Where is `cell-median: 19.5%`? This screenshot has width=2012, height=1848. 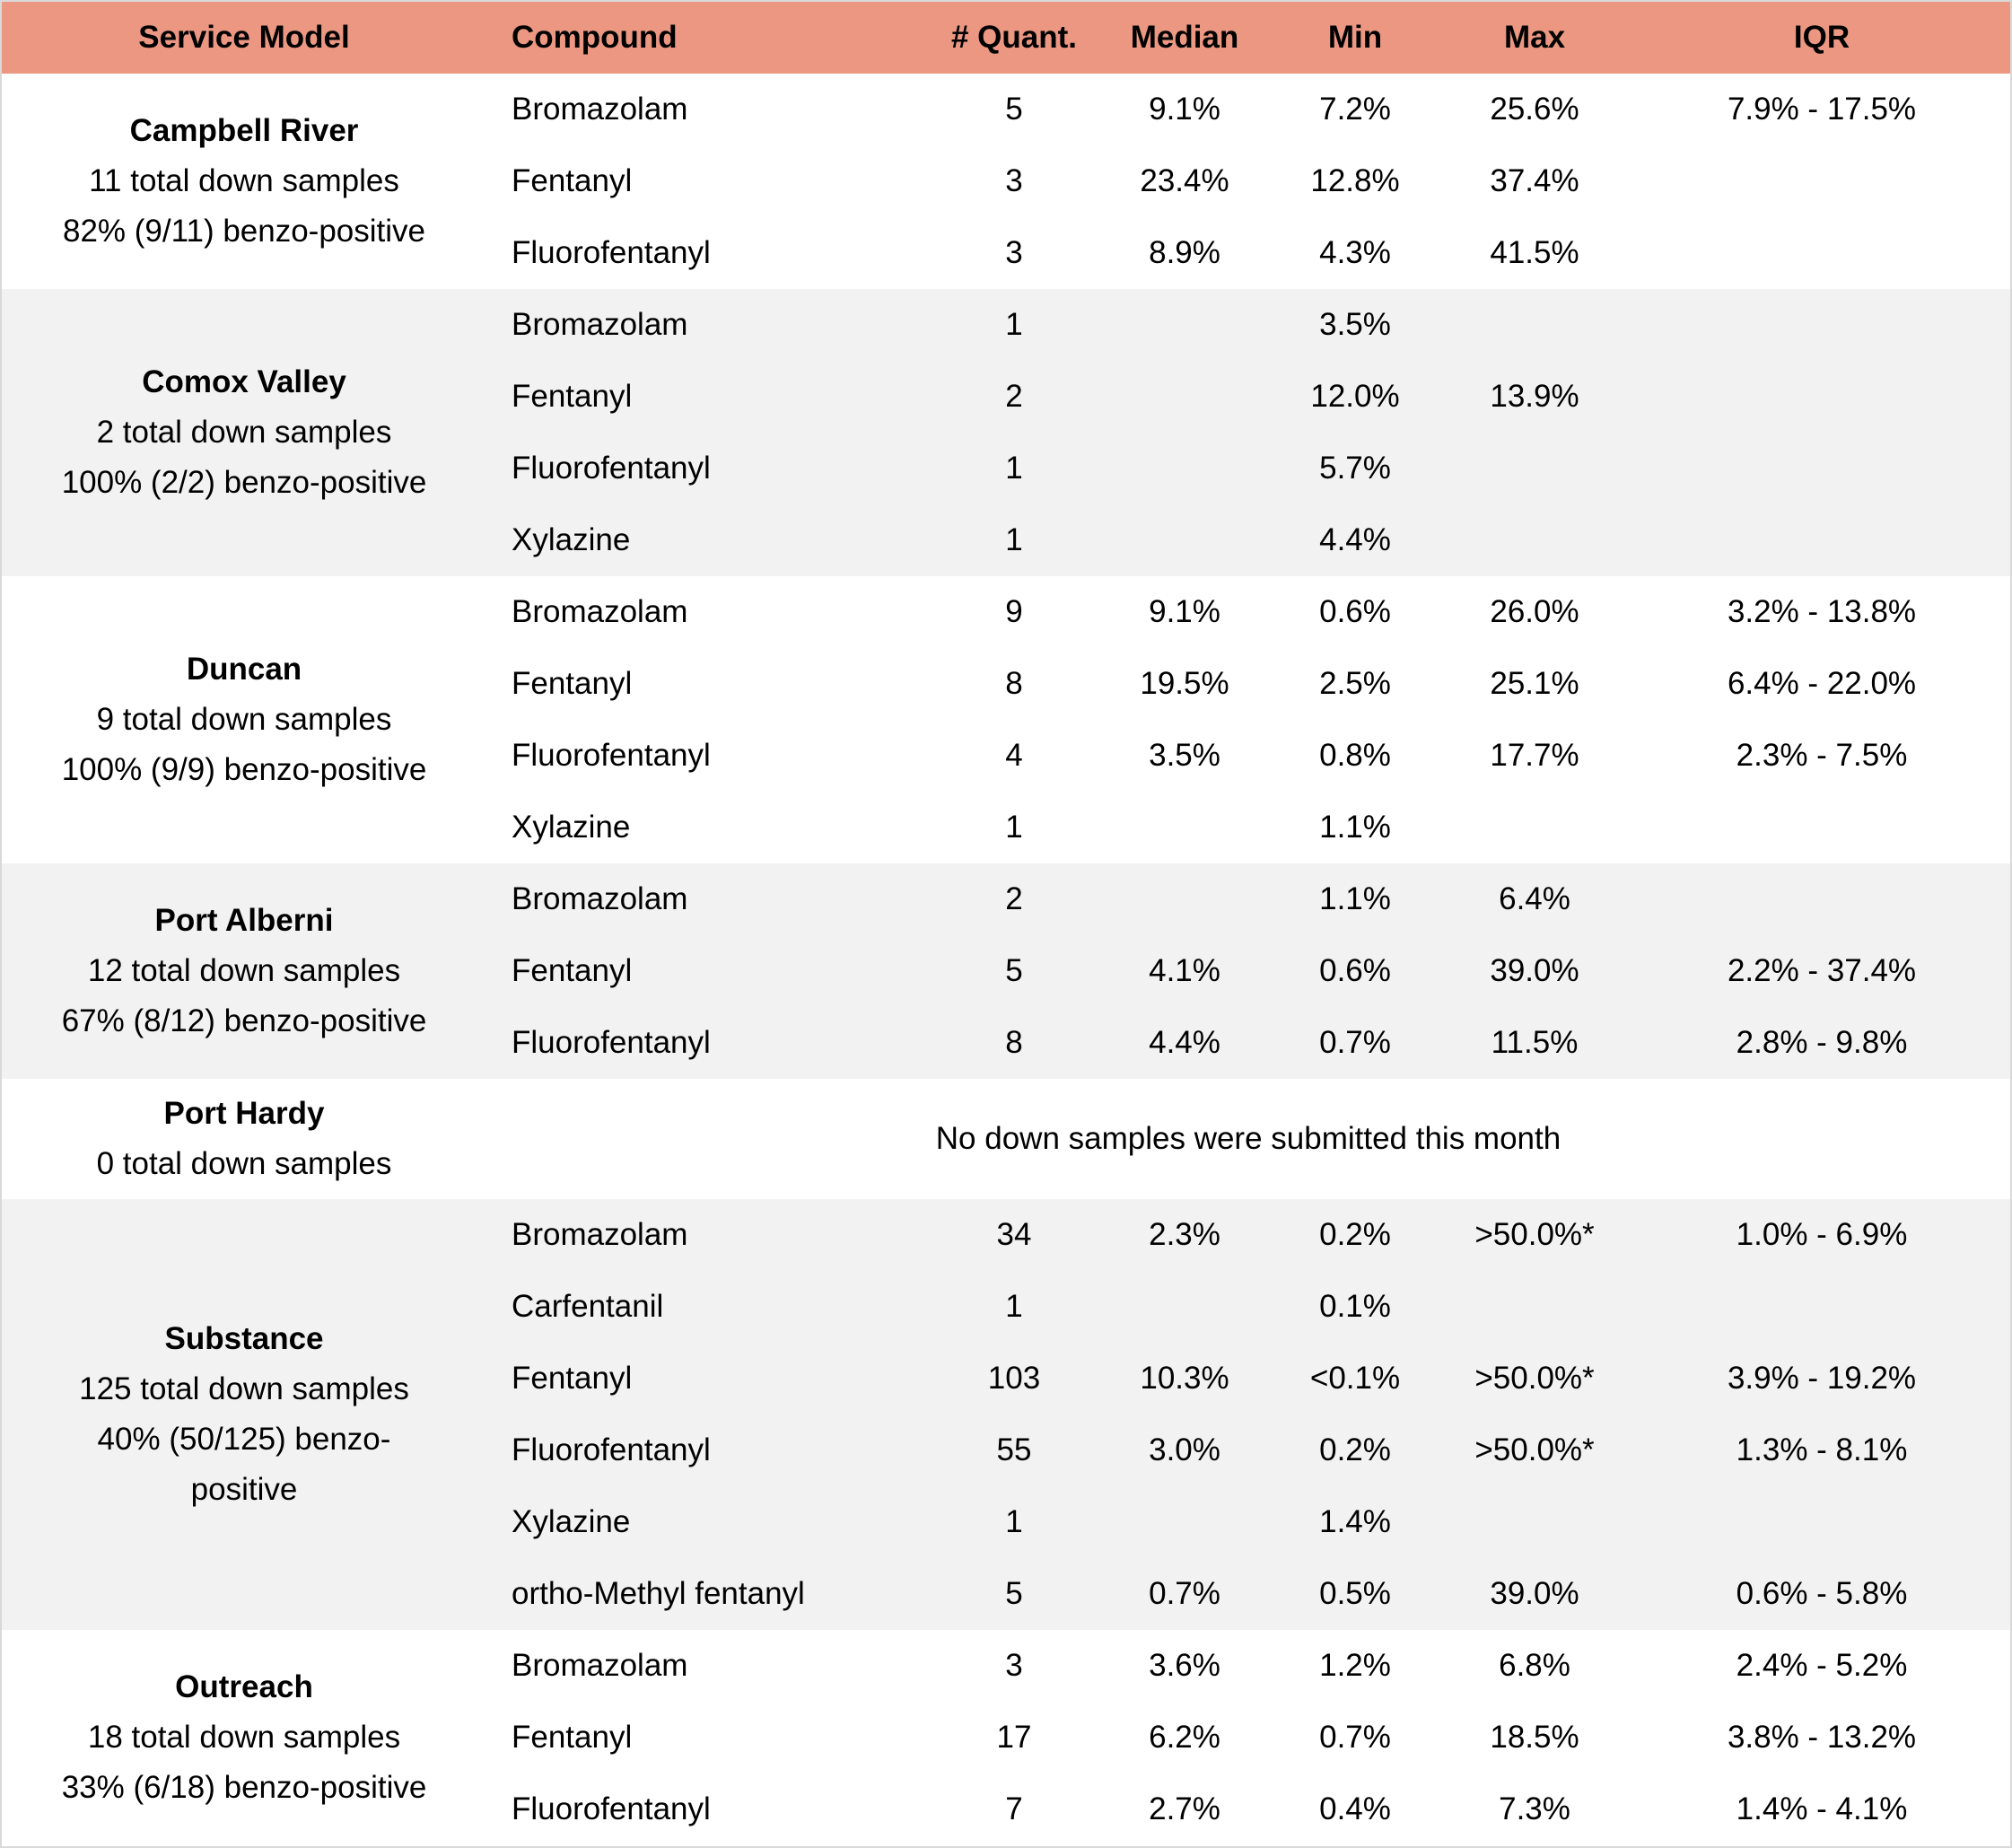 cell-median: 19.5% is located at coordinates (1184, 683).